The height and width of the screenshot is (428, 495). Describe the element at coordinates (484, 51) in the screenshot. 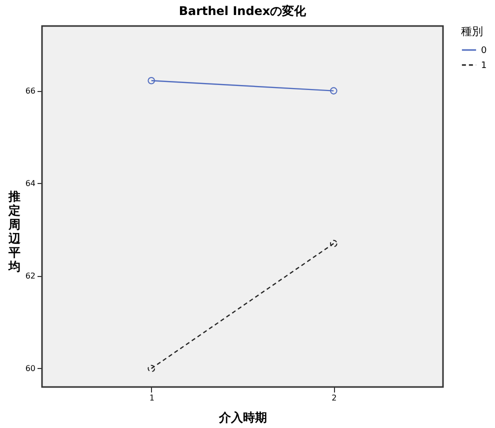

I see `legend-label: 0` at that location.